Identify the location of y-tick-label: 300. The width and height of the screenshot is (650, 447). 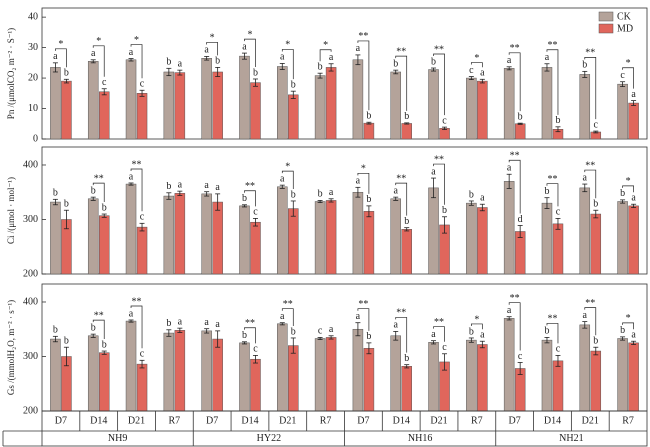
(30, 219).